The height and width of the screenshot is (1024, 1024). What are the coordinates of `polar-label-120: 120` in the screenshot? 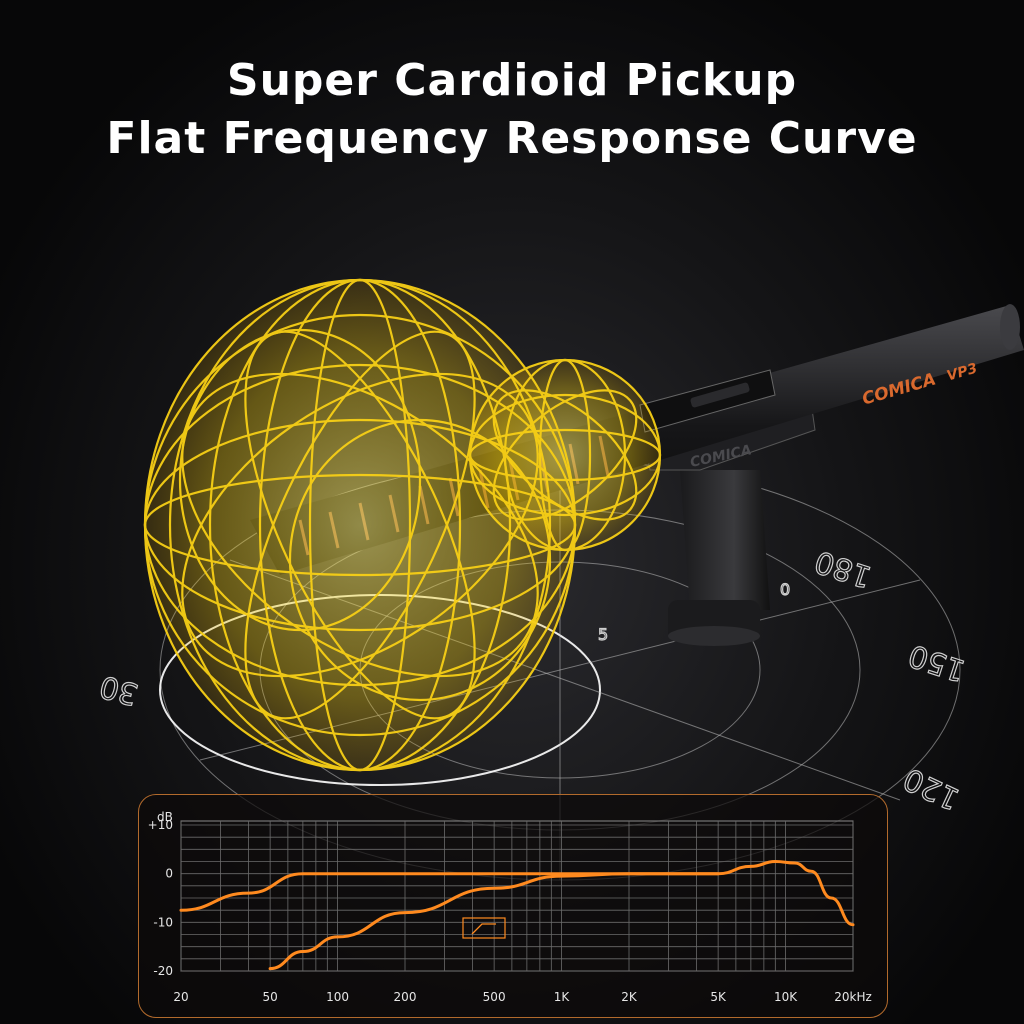 It's located at (931, 788).